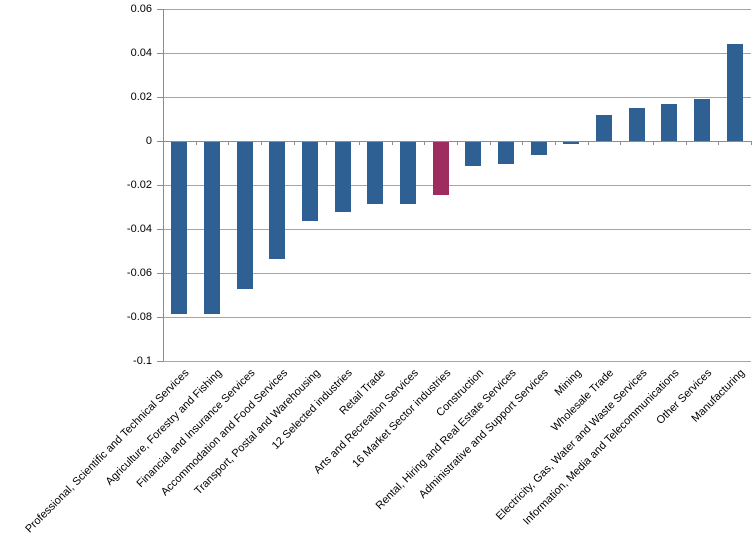 This screenshot has width=756, height=556. What do you see at coordinates (669, 122) in the screenshot?
I see `bar-information-media-and-telecommunications` at bounding box center [669, 122].